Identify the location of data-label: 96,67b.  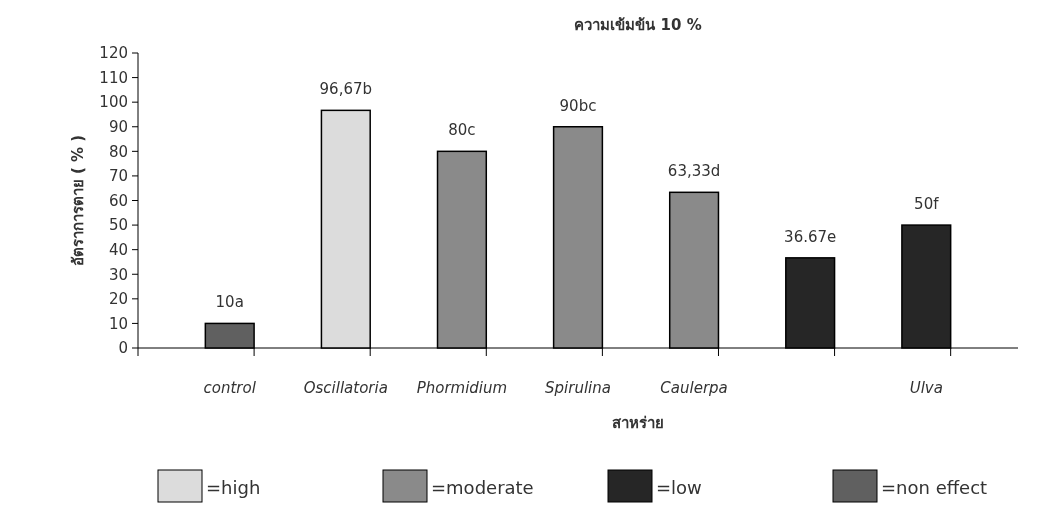
(346, 89).